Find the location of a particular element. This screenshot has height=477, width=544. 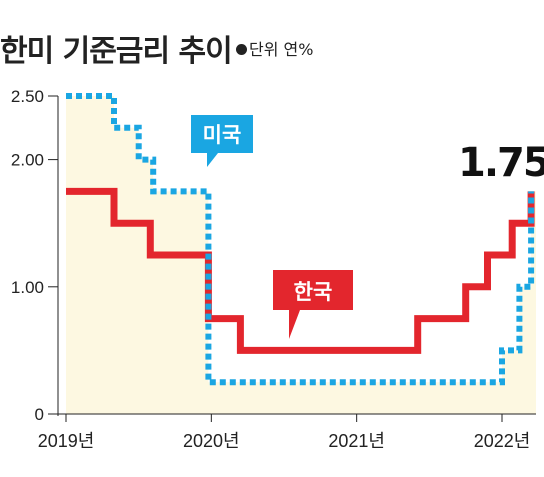

us-callout-bubble is located at coordinates (222, 141).